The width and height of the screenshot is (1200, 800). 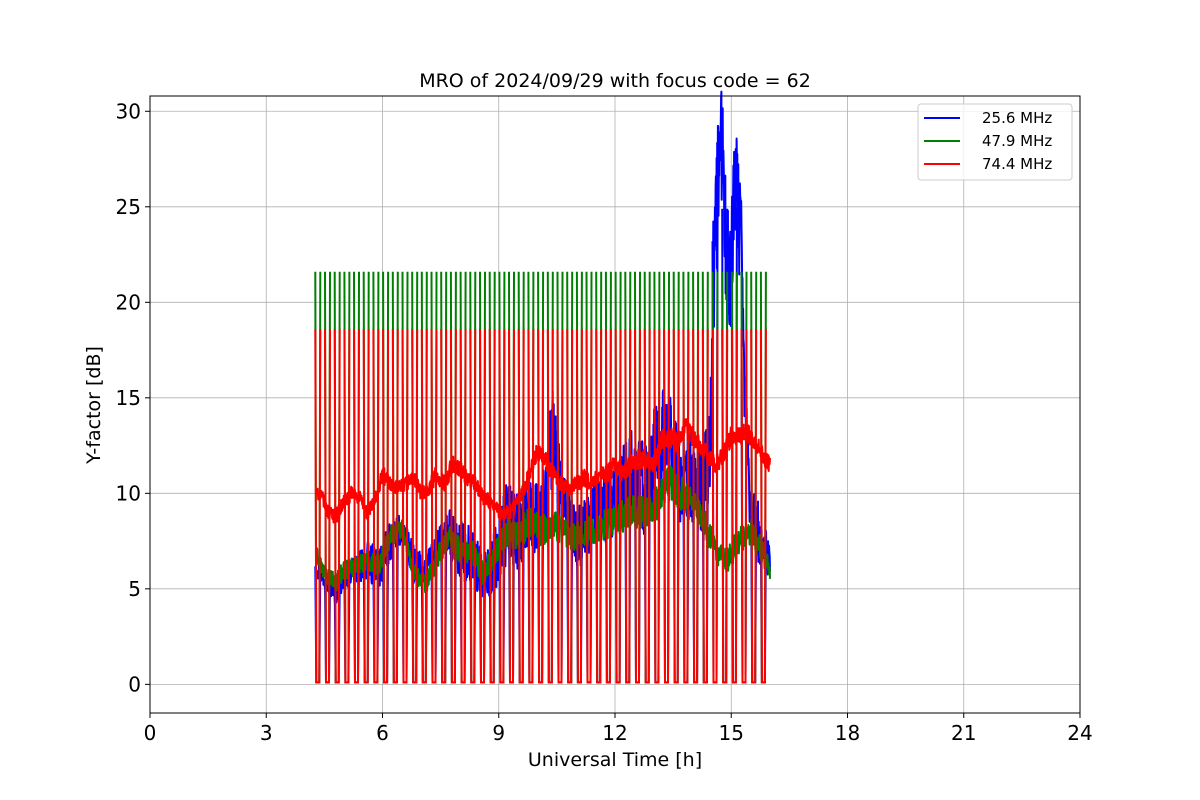 I want to click on x-axis-label: Universal Time [h], so click(x=615, y=760).